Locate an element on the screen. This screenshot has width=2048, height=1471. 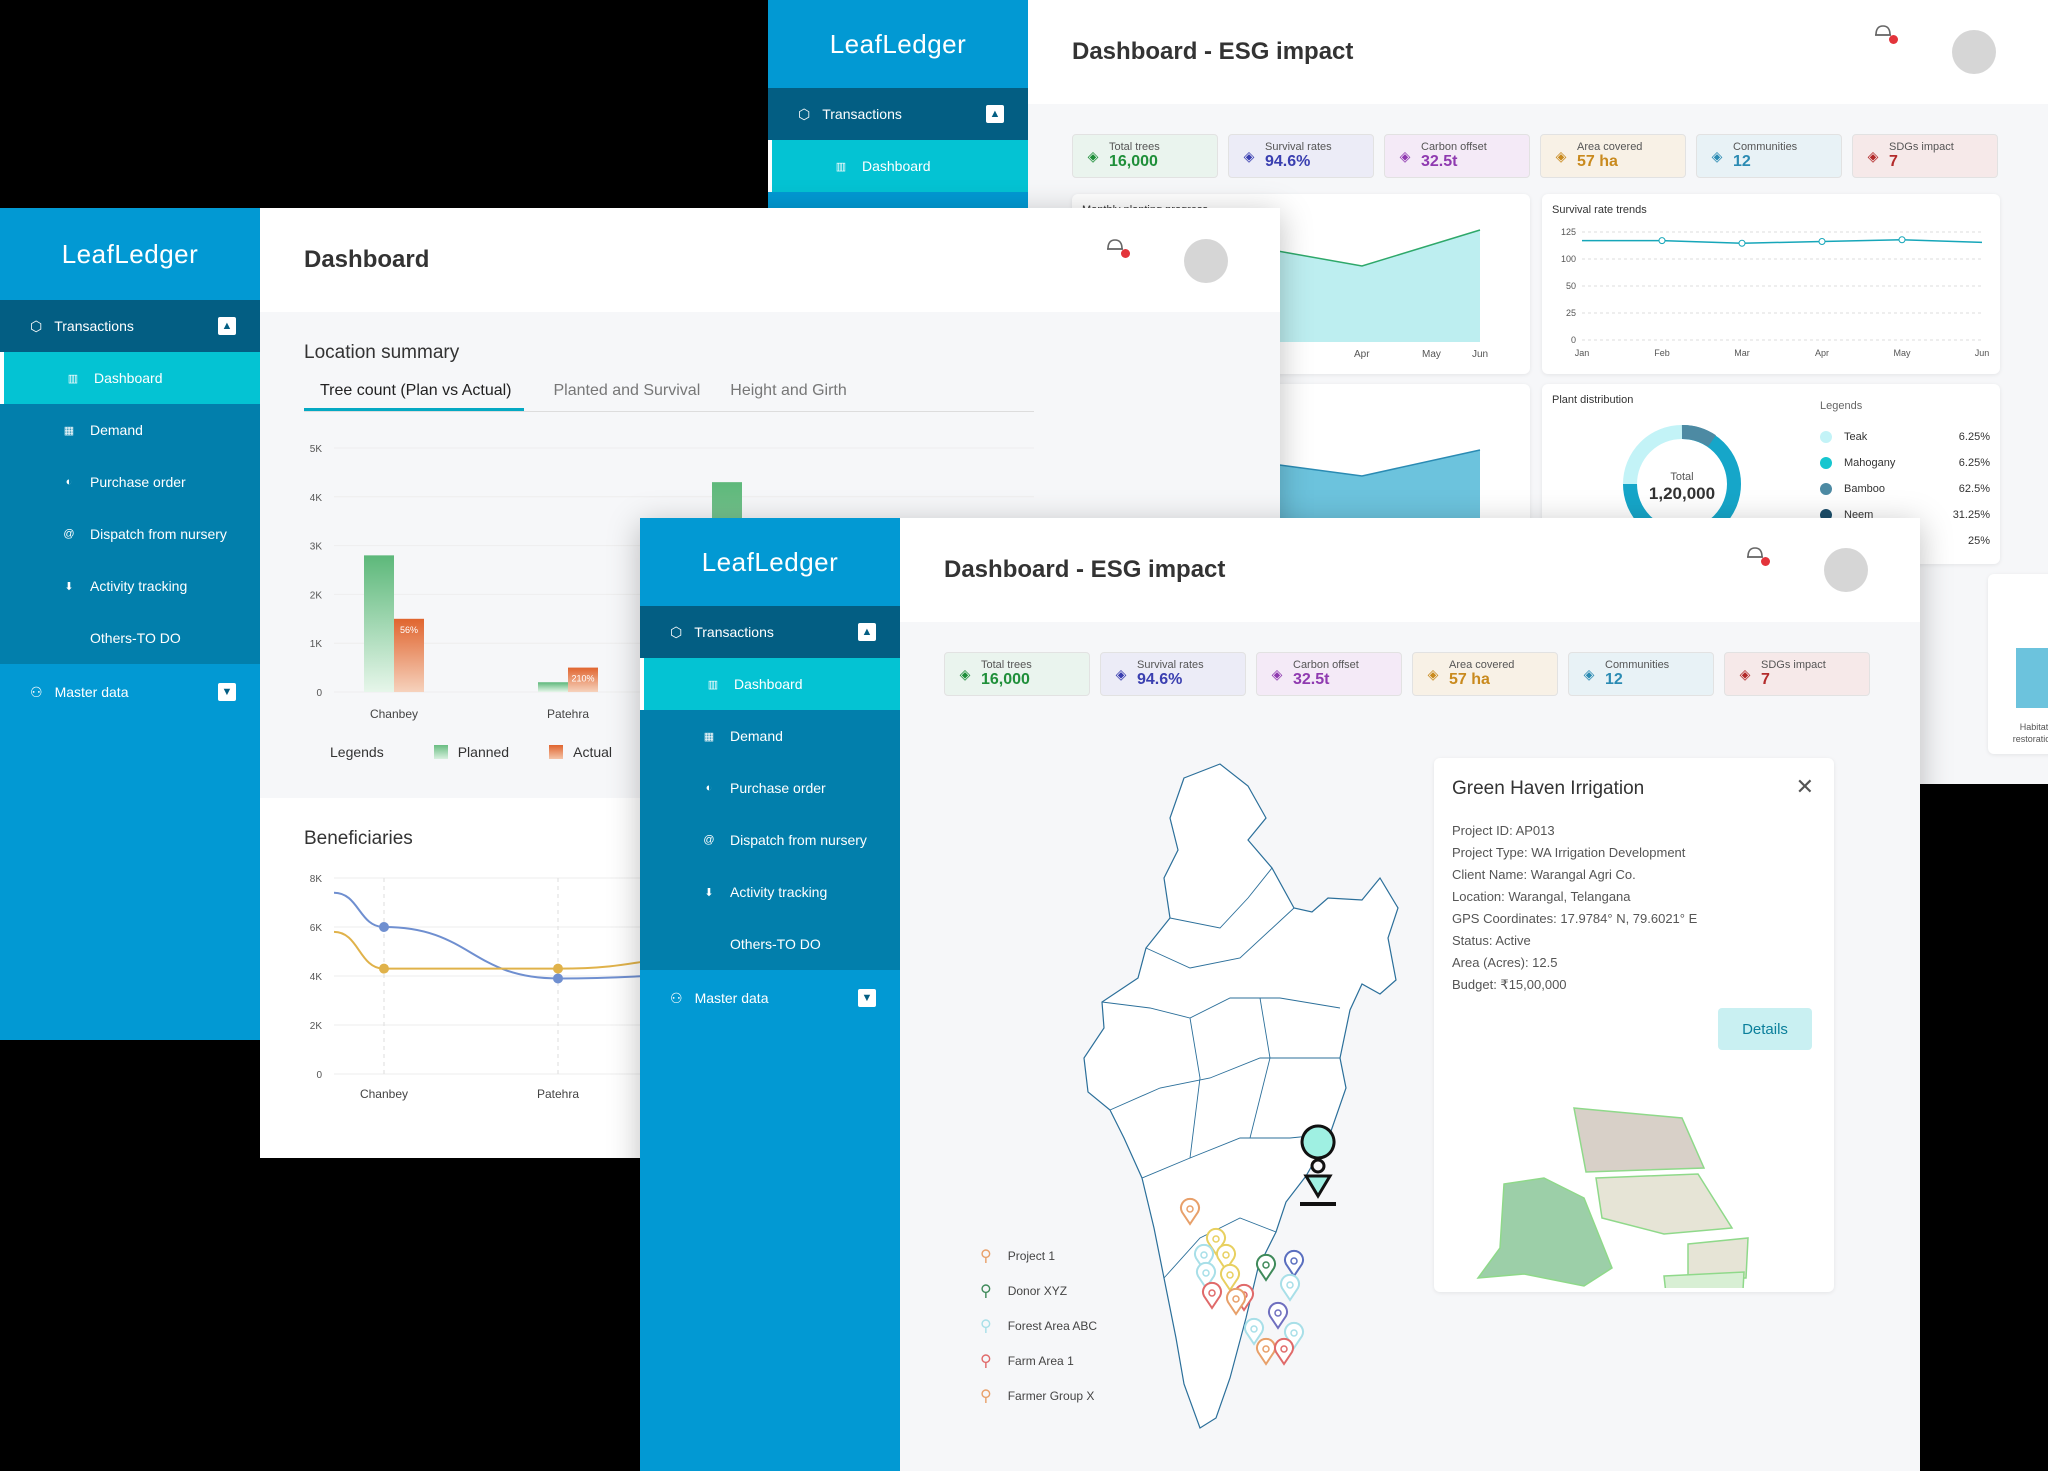
india-map is located at coordinates (1260, 1098).